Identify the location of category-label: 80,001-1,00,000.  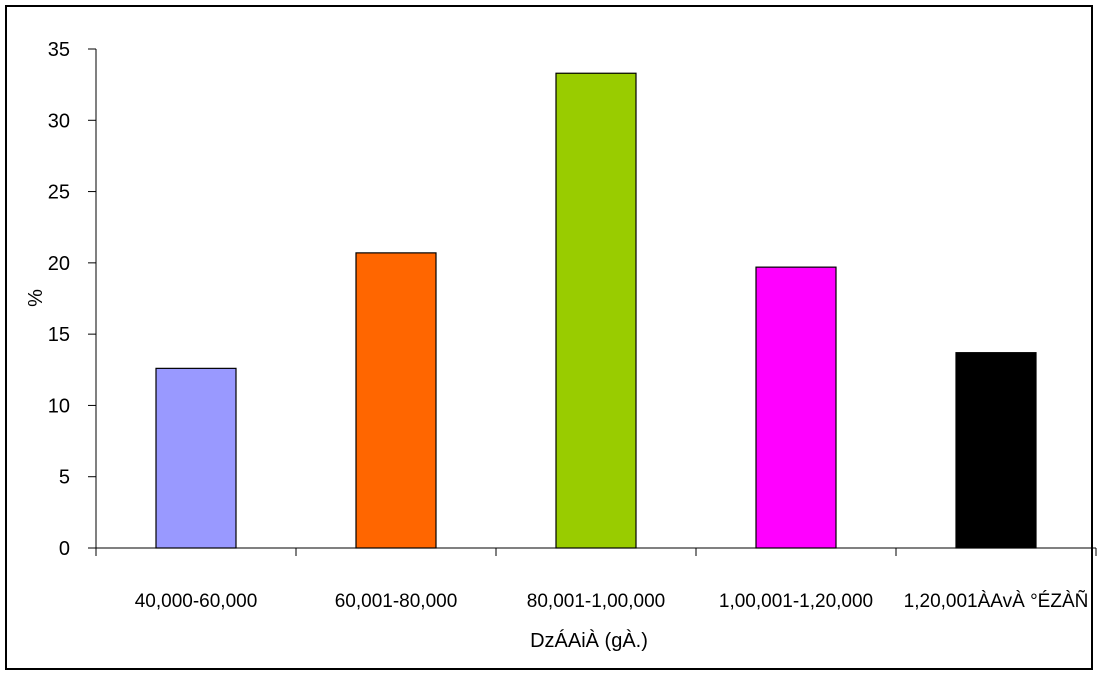
(596, 601).